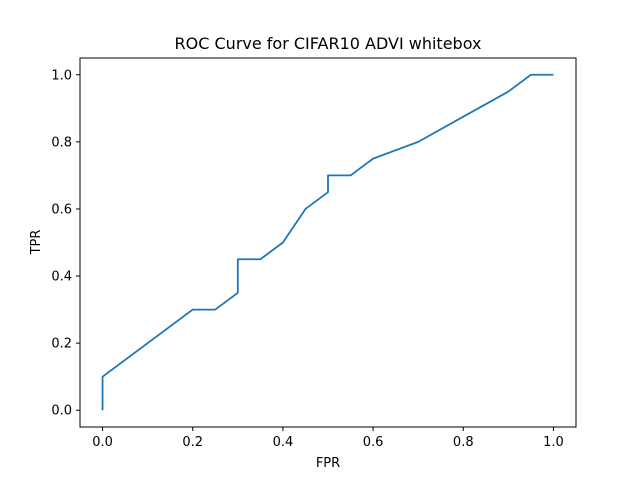  Describe the element at coordinates (61, 75) in the screenshot. I see `y-tick-label: 1.0` at that location.